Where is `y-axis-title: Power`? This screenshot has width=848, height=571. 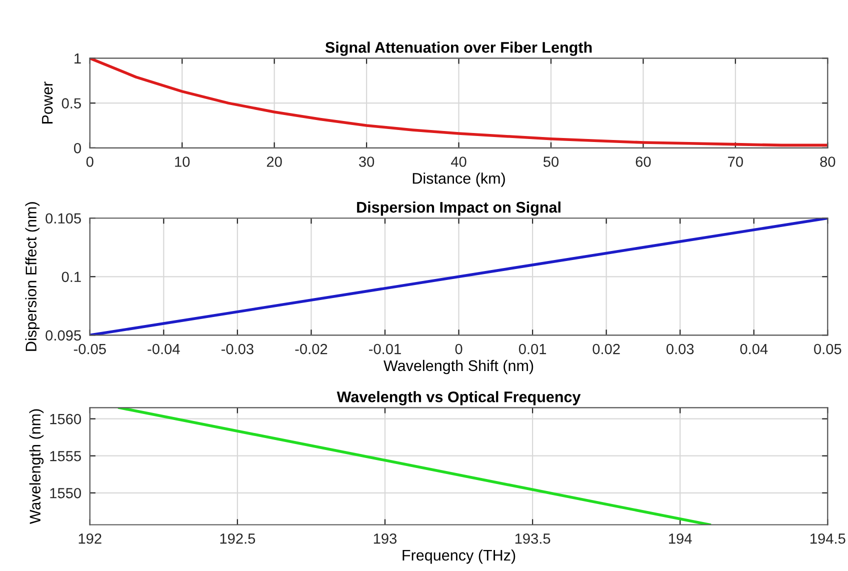 y-axis-title: Power is located at coordinates (47, 103).